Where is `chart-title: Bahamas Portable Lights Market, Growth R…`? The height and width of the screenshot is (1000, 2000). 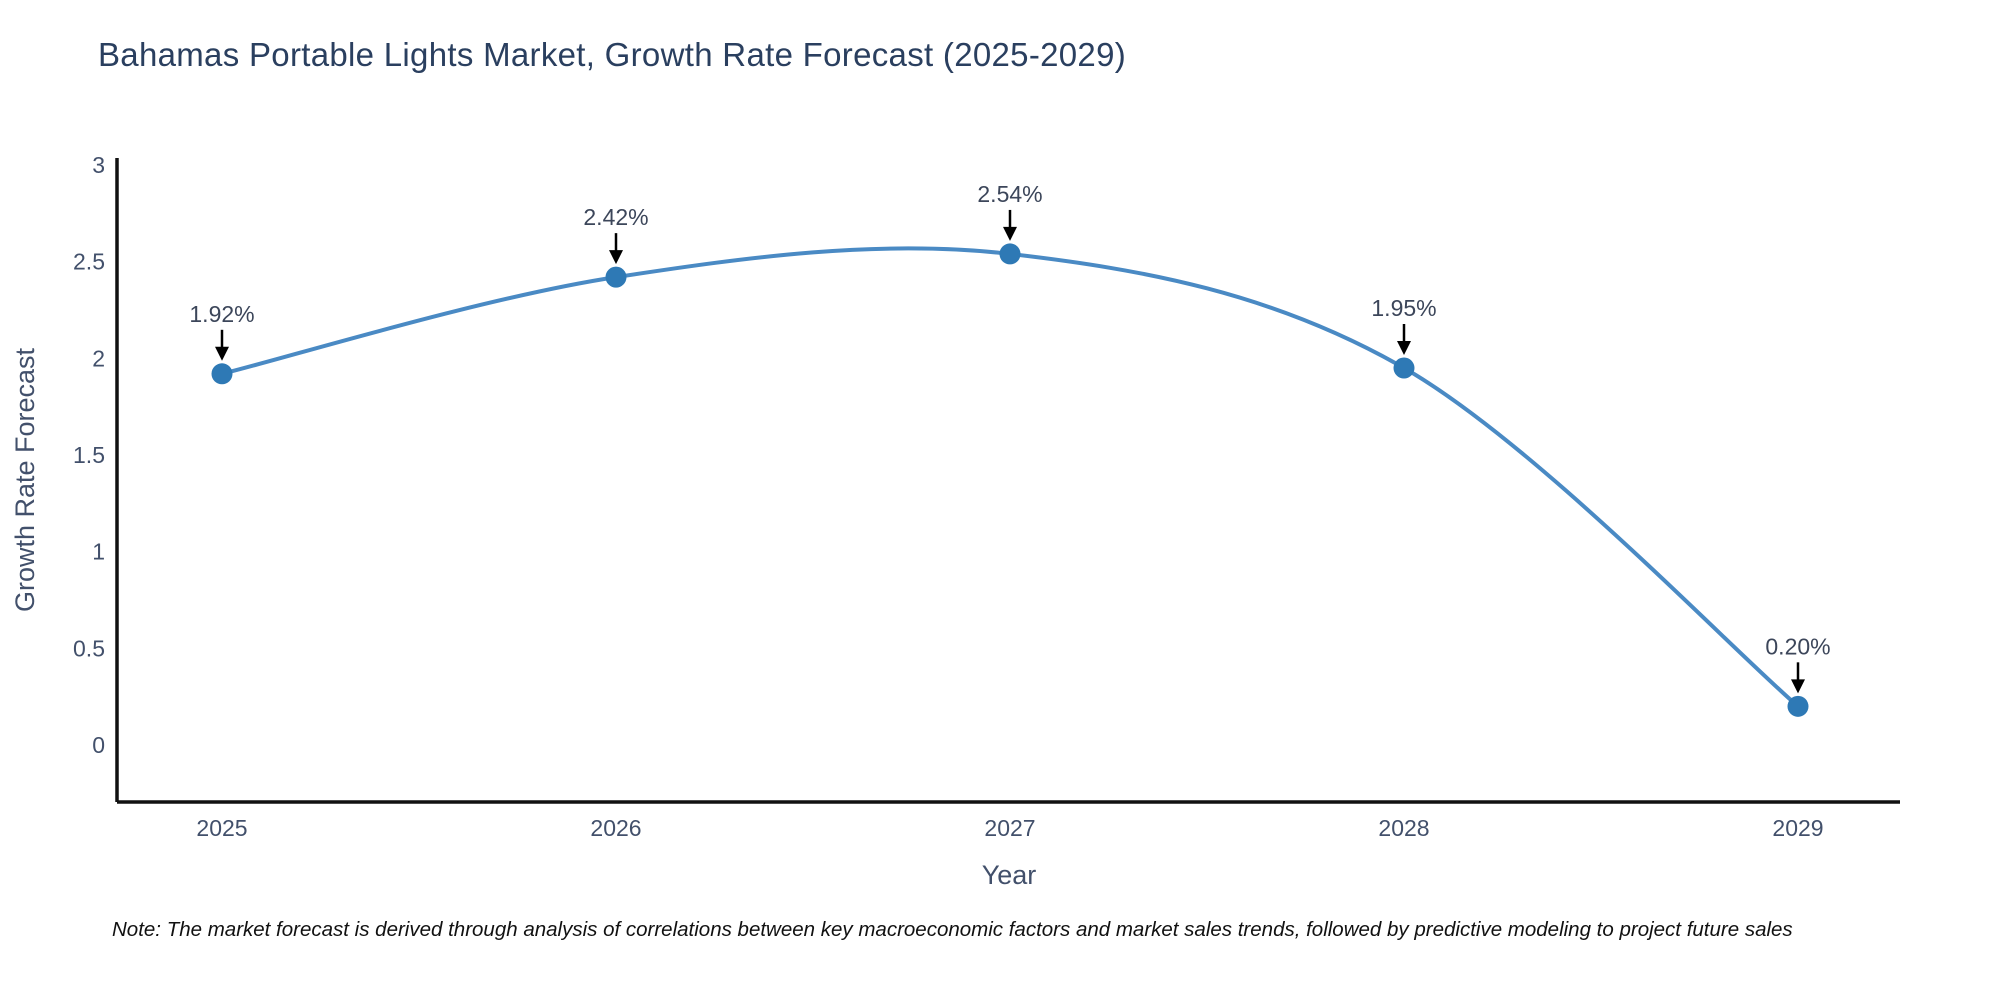 chart-title: Bahamas Portable Lights Market, Growth R… is located at coordinates (612, 54).